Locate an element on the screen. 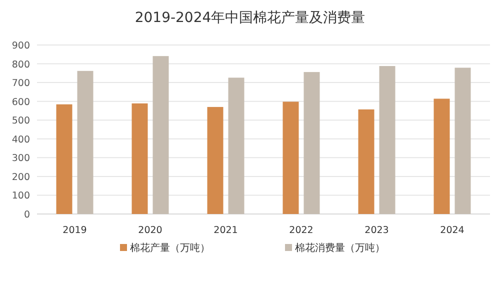 This screenshot has height=287, width=500. y-tick-label: 800 is located at coordinates (21, 64).